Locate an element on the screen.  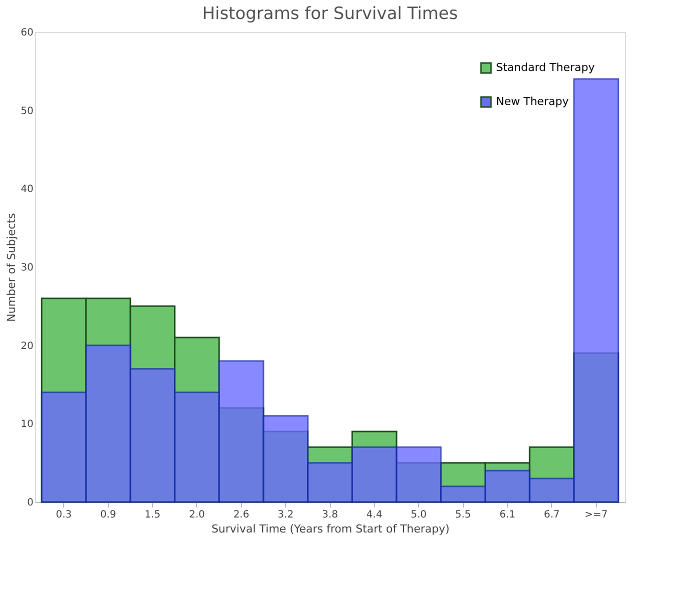
y-tick-label: 50 is located at coordinates (27, 111).